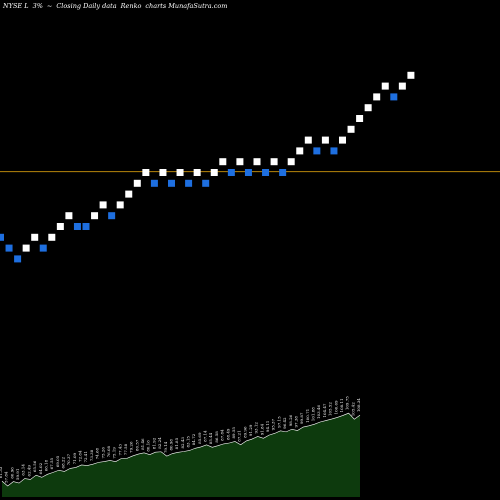 This screenshot has height=500, width=500. I want to click on volume-label: 72.84, so click(80, 456).